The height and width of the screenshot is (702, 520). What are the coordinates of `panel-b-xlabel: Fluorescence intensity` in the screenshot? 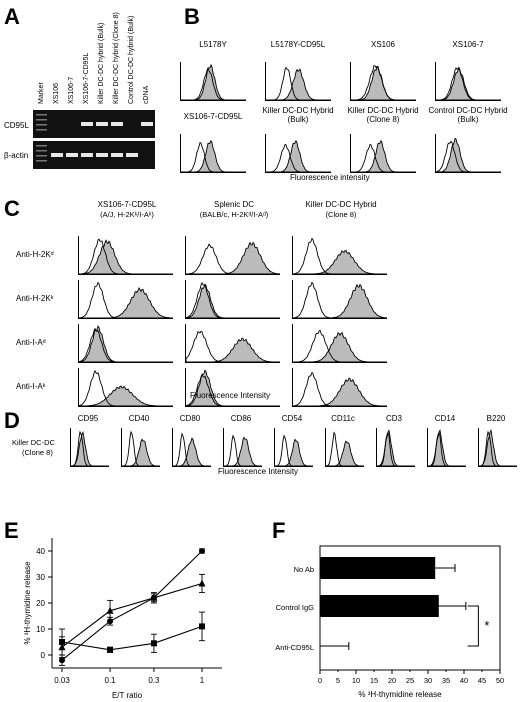 It's located at (330, 177).